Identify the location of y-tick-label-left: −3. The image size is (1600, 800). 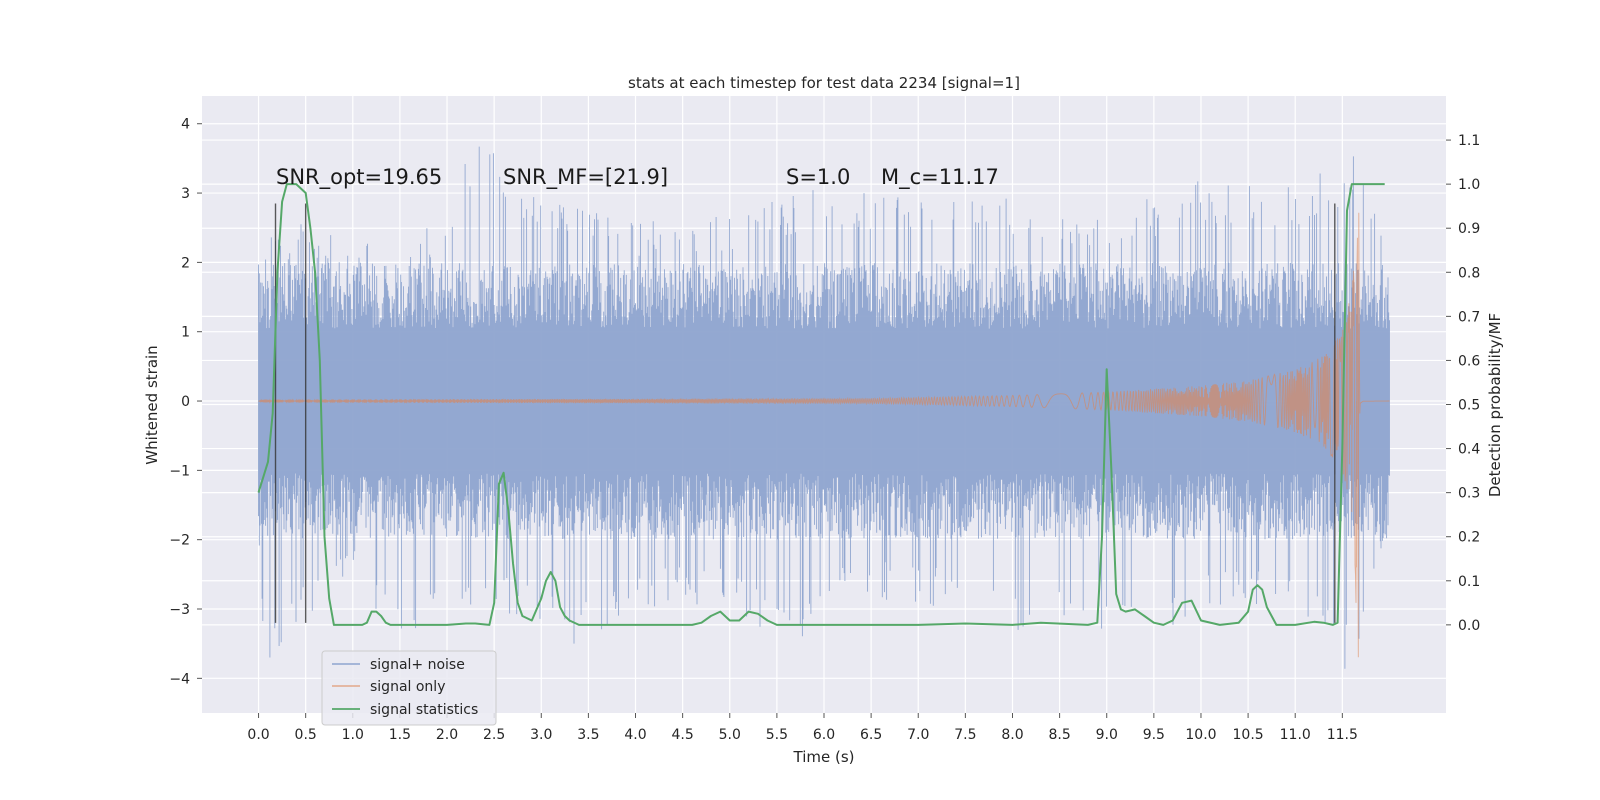
(179, 610).